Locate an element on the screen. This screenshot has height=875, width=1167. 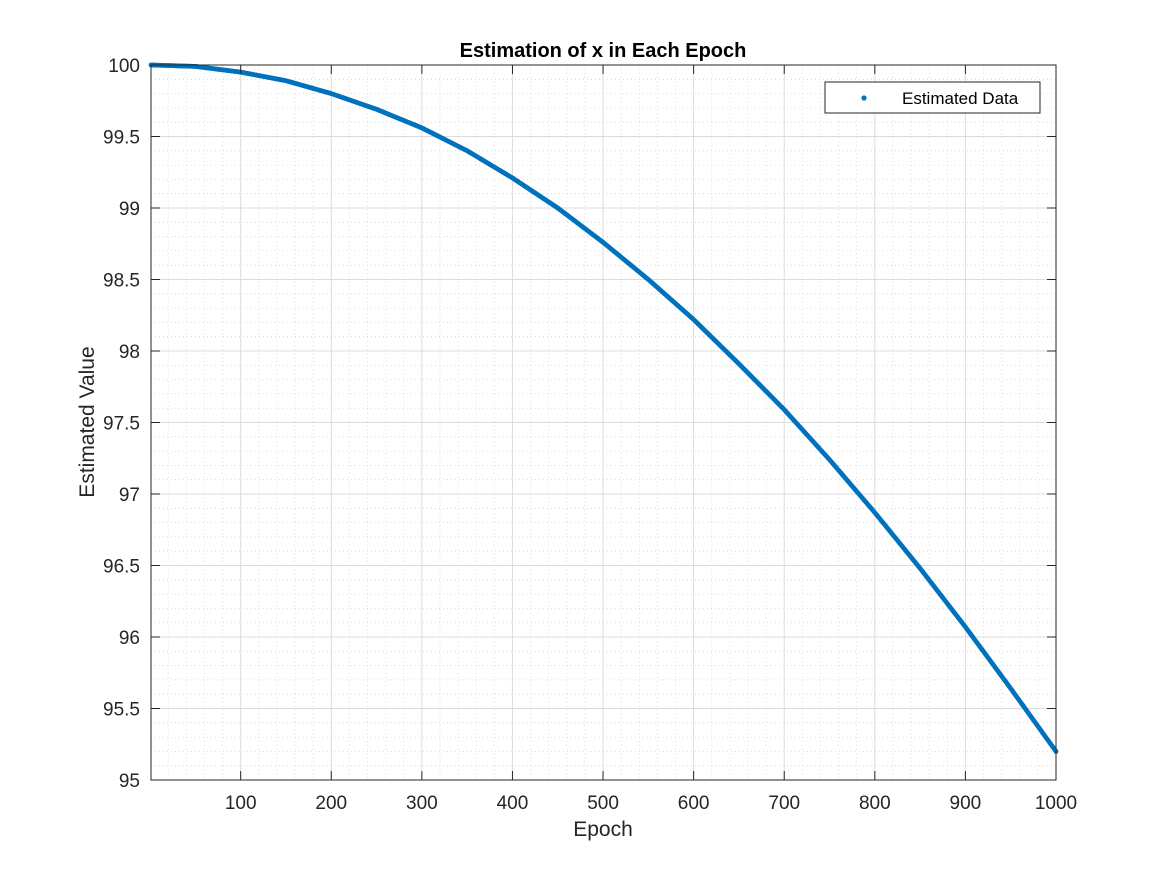
chart-title: Estimation of x in Each Epoch is located at coordinates (603, 51).